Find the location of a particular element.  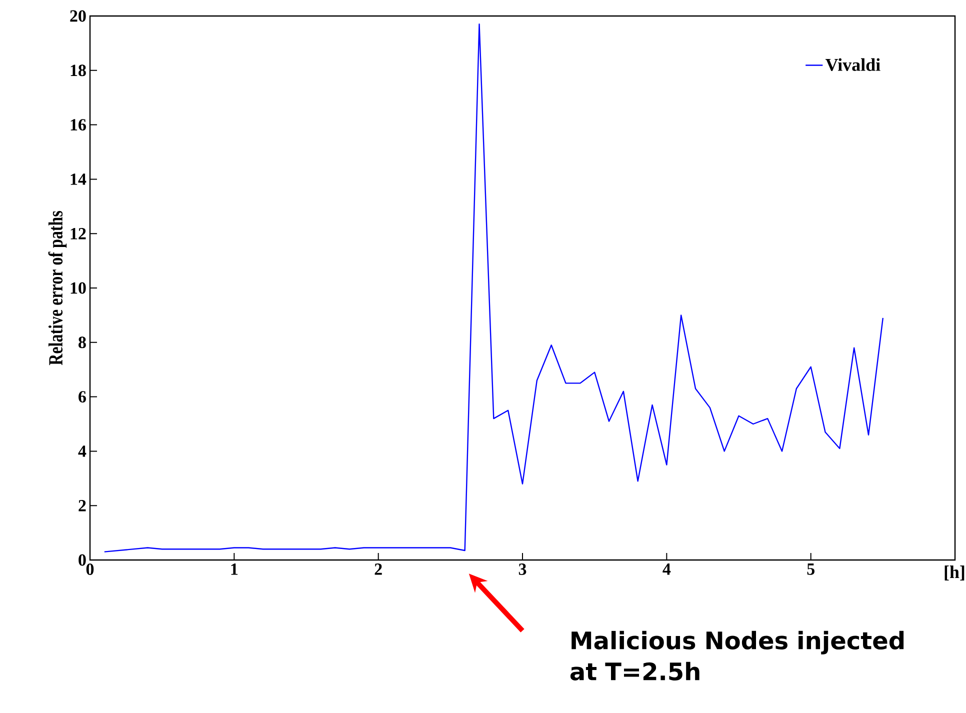

x-tick-label: 3 is located at coordinates (522, 569).